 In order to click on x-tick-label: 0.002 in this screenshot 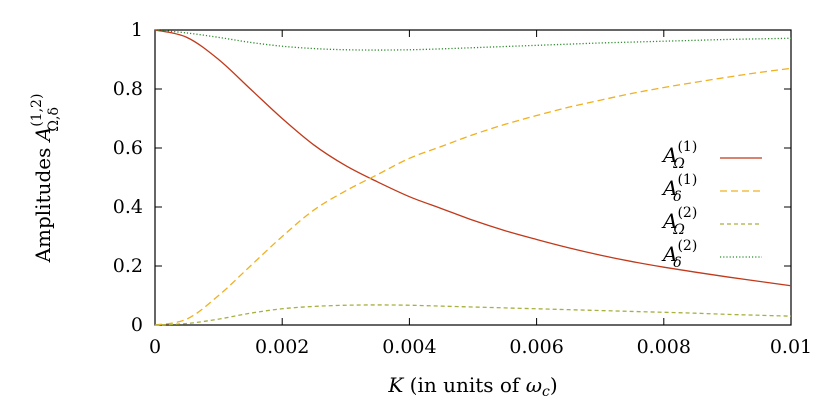, I will do `click(282, 347)`.